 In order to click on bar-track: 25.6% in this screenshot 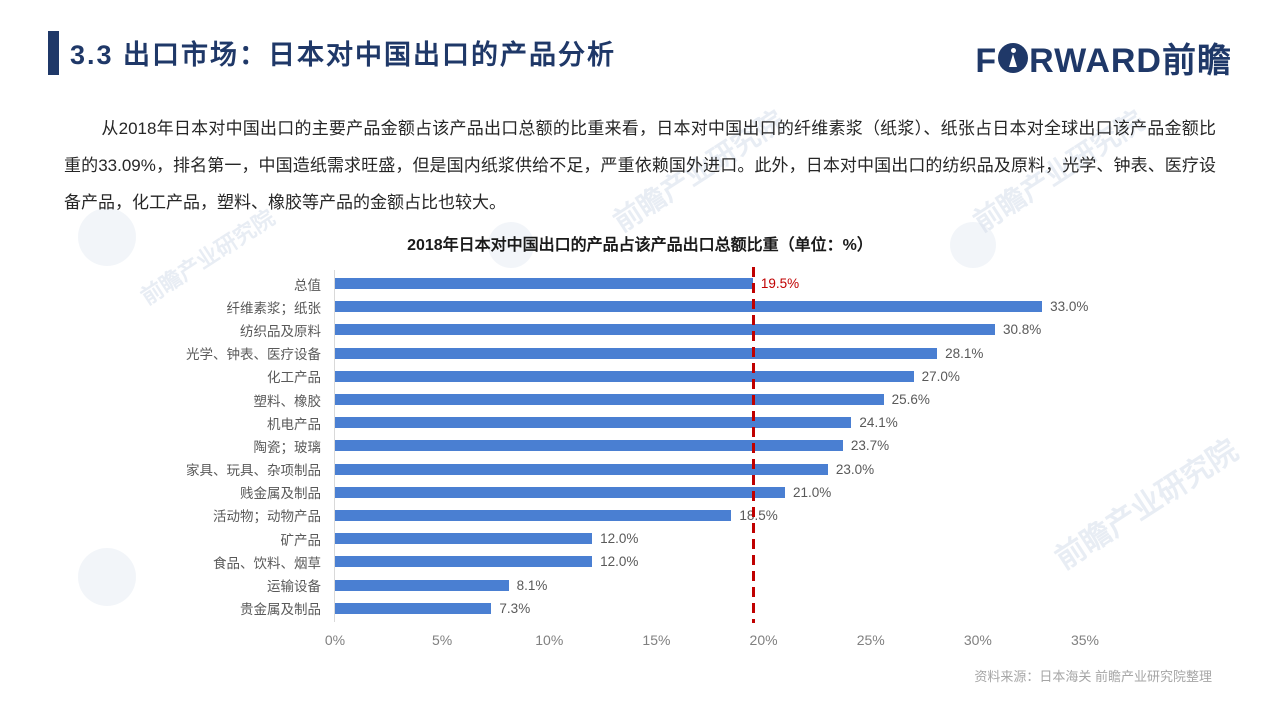, I will do `click(710, 399)`.